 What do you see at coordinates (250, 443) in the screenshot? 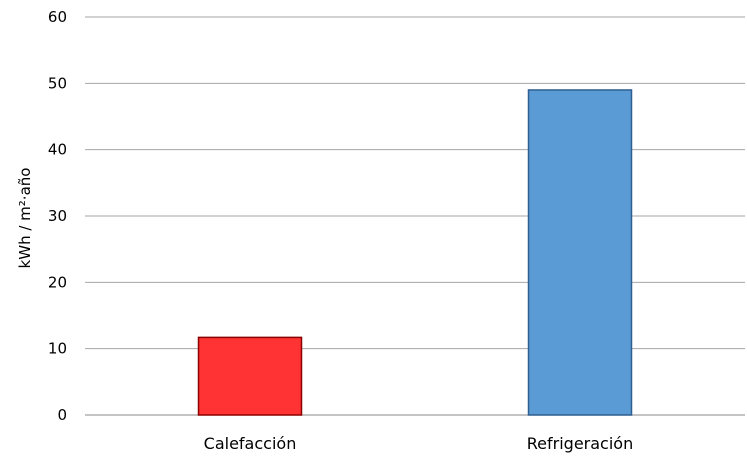
I see `x-category-label-1: Calefacción` at bounding box center [250, 443].